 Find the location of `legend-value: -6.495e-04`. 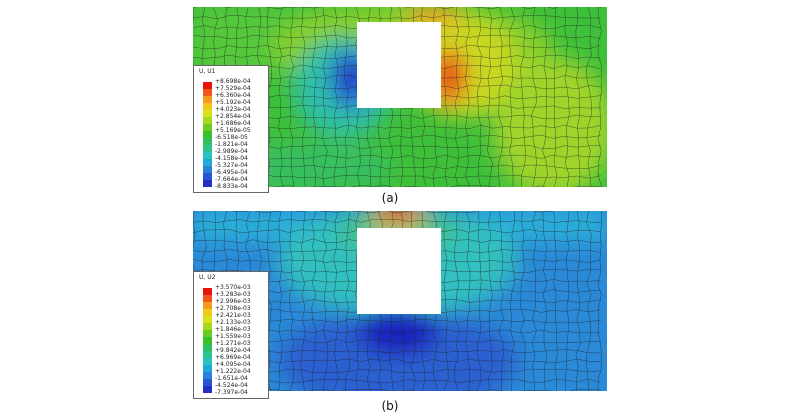

legend-value: -6.495e-04 is located at coordinates (231, 172).